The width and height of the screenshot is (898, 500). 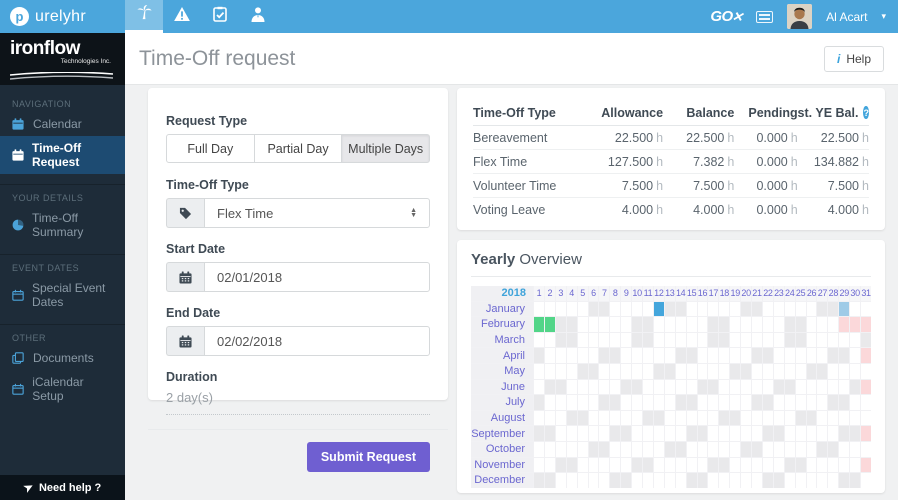 I want to click on tab-time-off, so click(x=144, y=16).